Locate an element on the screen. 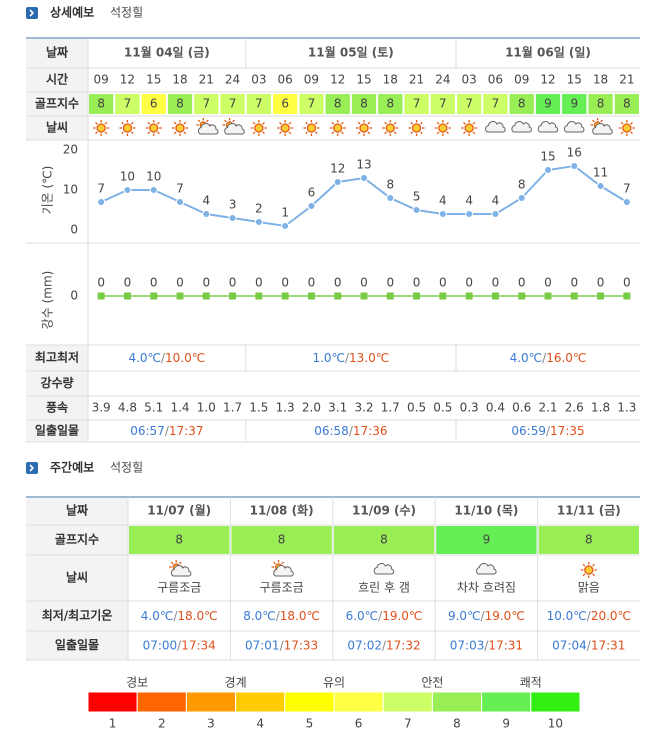  sunrise-sunset: 07:03/17:31 is located at coordinates (486, 645).